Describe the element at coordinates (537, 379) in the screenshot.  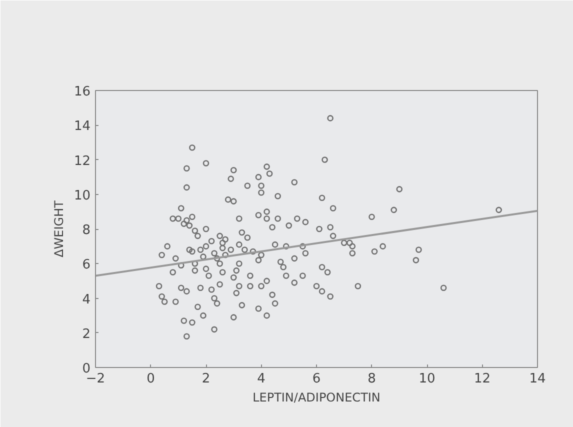
I see `x-tick-label: 14` at that location.